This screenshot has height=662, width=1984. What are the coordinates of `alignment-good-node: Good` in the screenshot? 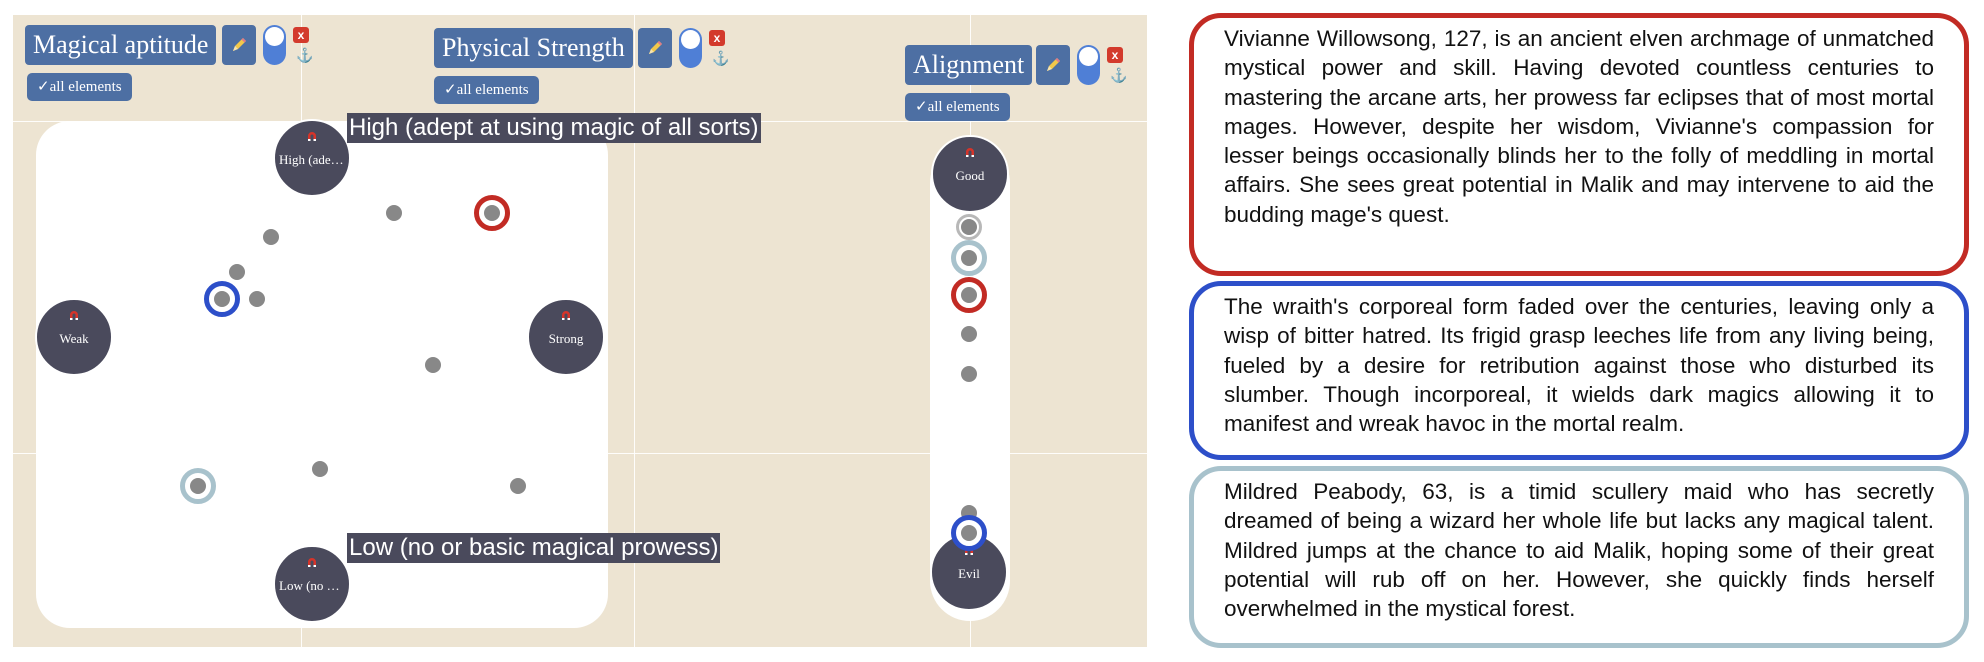 It's located at (970, 174).